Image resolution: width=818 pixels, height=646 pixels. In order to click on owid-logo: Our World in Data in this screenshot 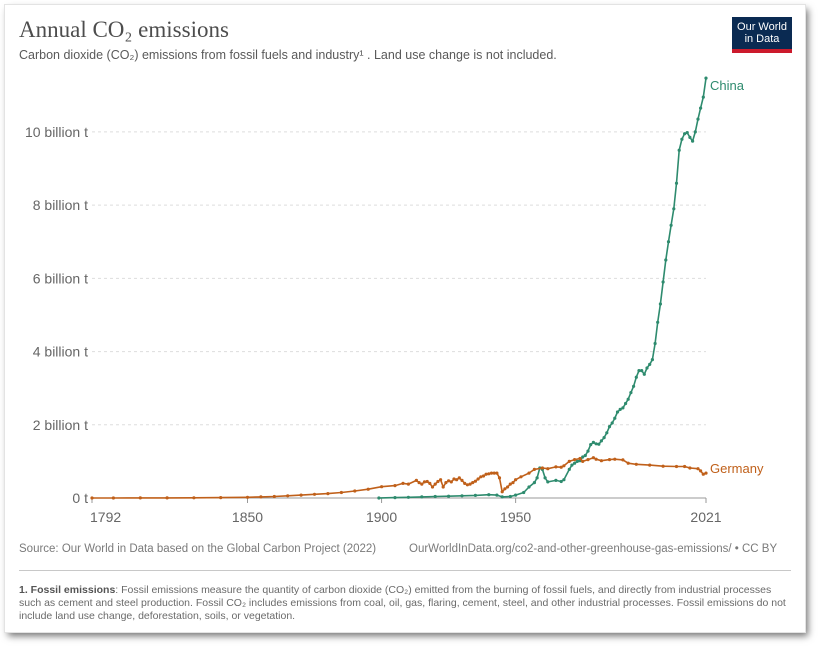, I will do `click(762, 35)`.